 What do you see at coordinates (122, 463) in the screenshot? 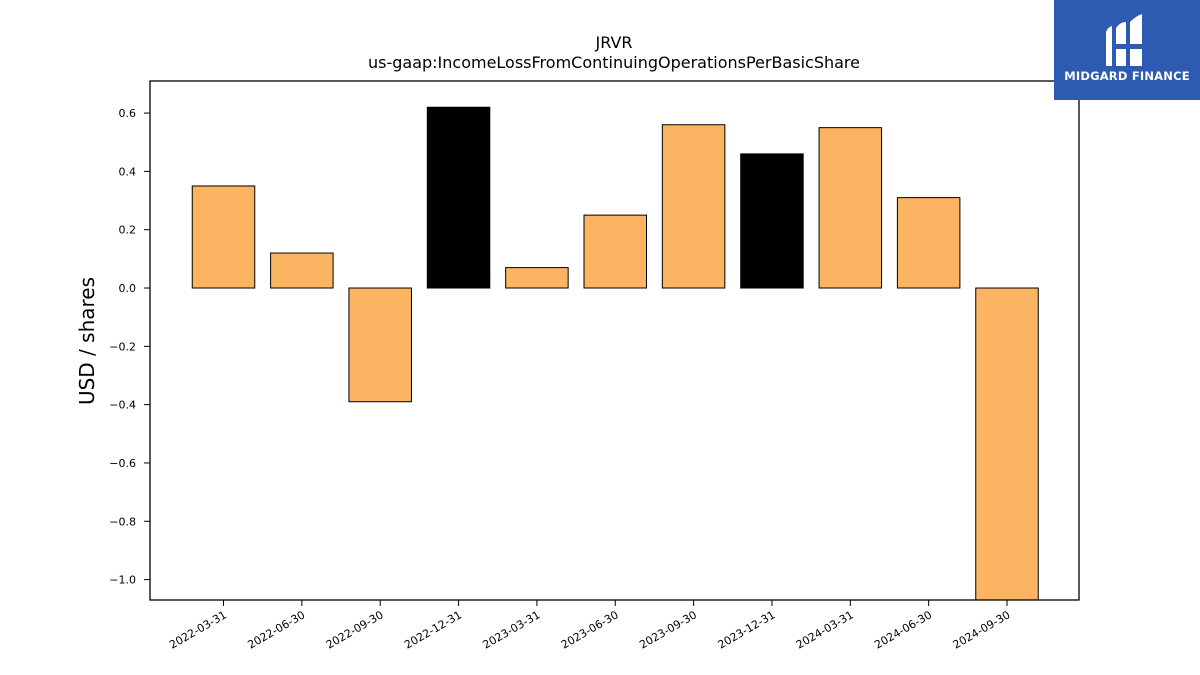
I see `y-tick-label: −0.6` at bounding box center [122, 463].